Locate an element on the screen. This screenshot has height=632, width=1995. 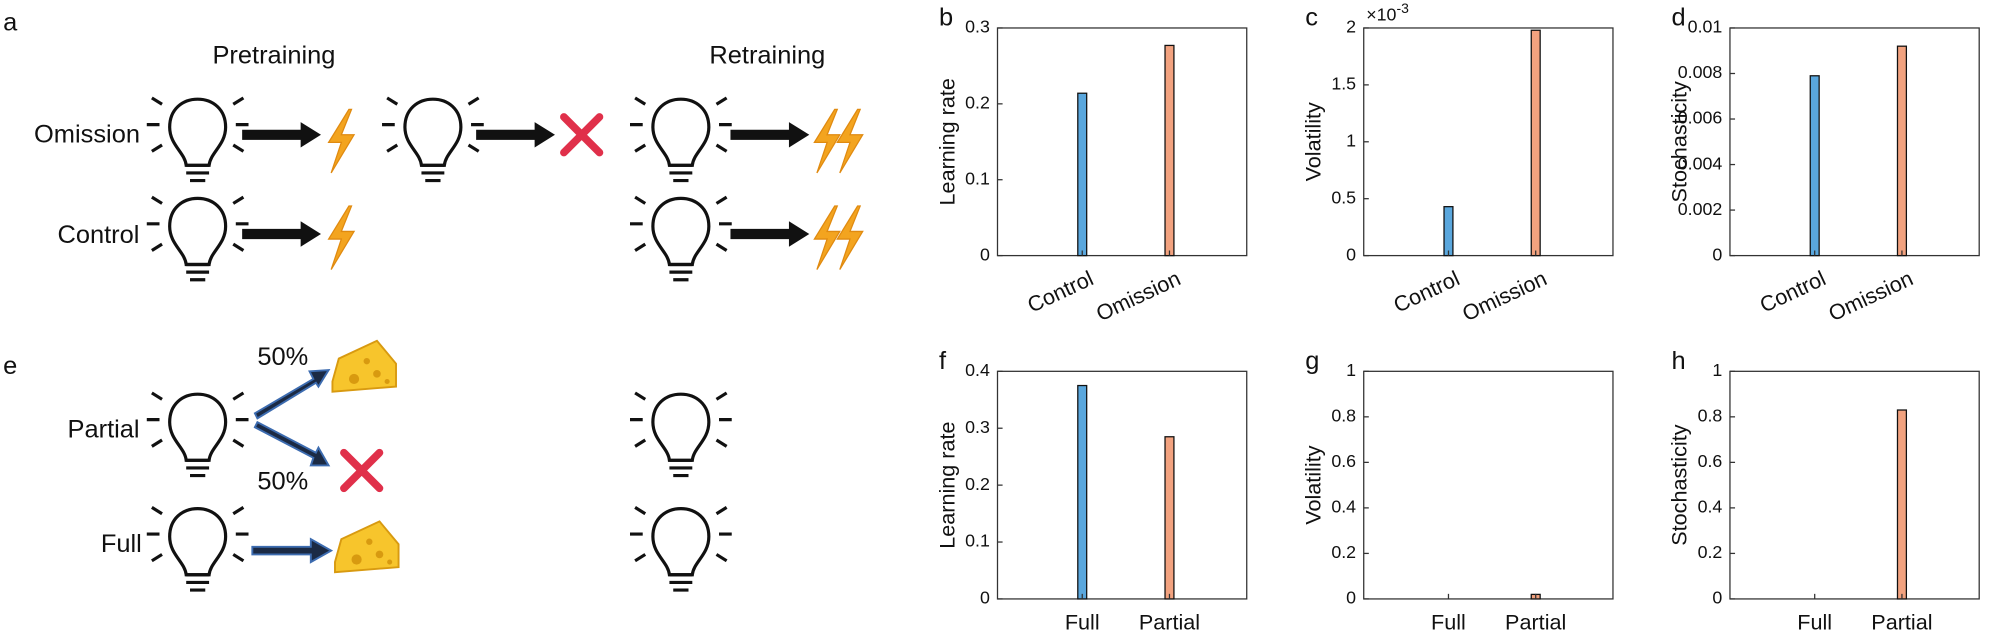
y-multiplier: ×10⁻³ is located at coordinates (1387, 12).